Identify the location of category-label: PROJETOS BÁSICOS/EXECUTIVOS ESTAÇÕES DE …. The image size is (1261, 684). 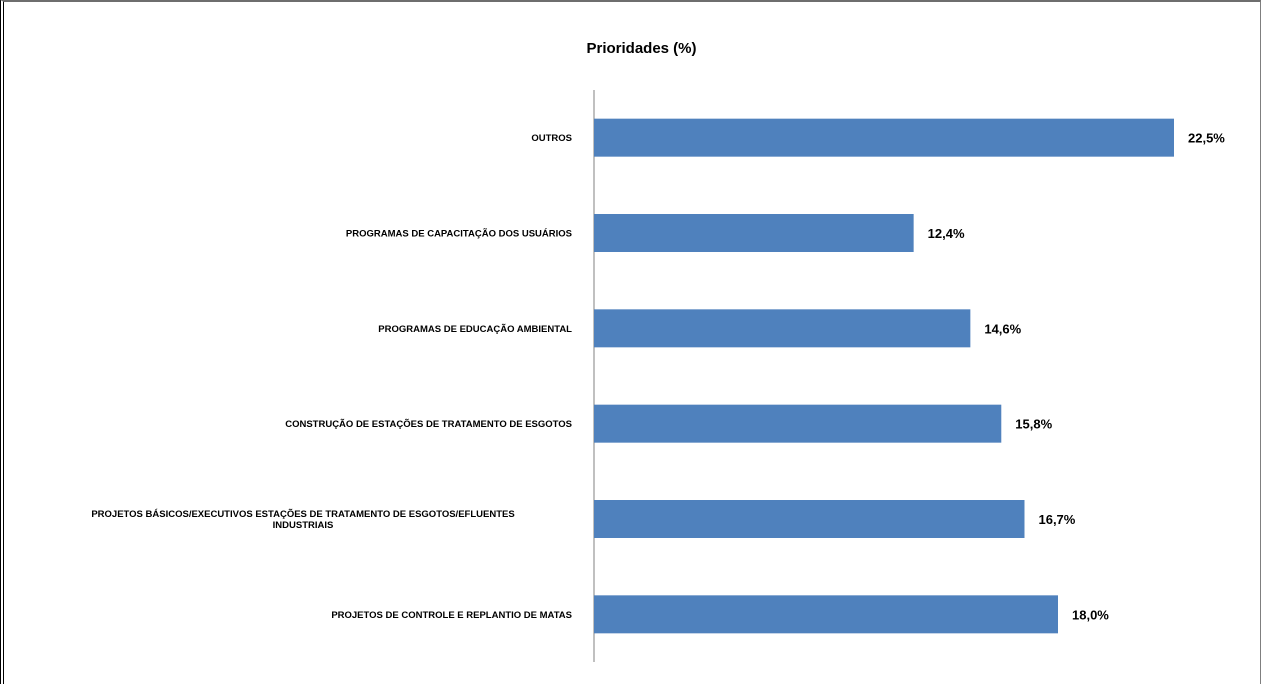
(302, 520).